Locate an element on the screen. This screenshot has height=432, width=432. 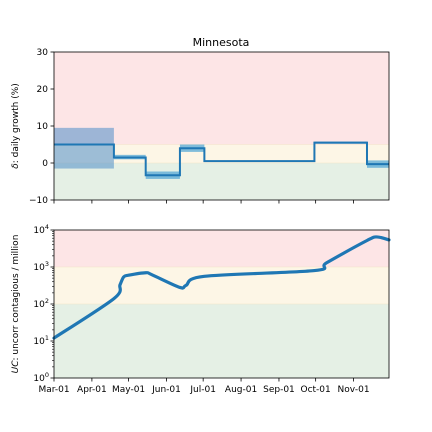
x-tick-label: Mar-01 is located at coordinates (53, 390).